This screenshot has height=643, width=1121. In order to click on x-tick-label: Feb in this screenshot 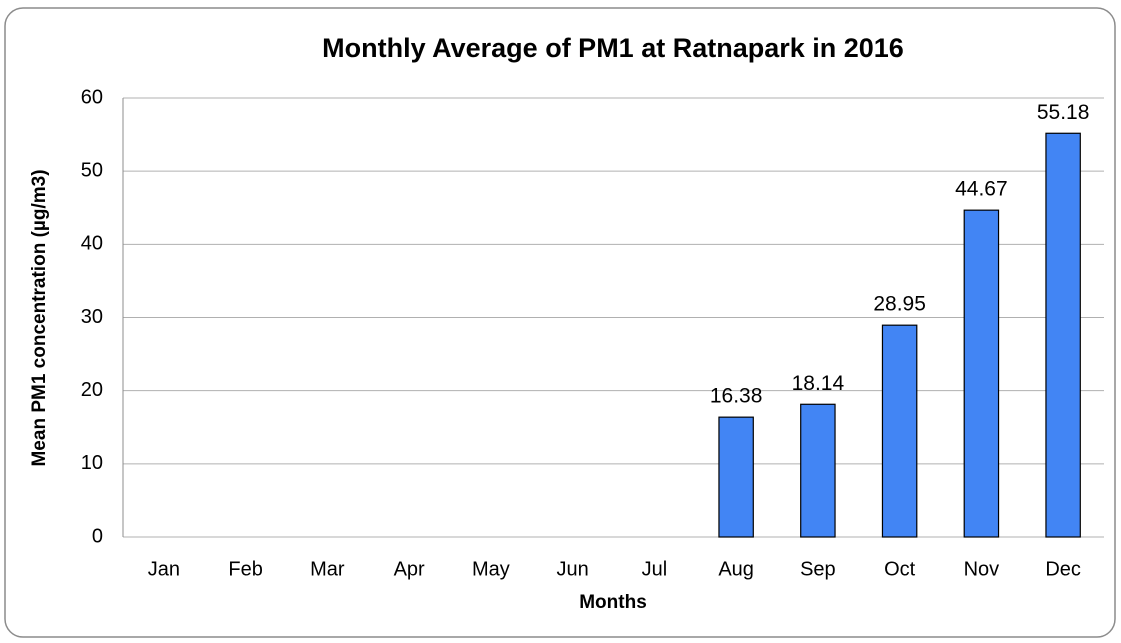, I will do `click(245, 569)`.